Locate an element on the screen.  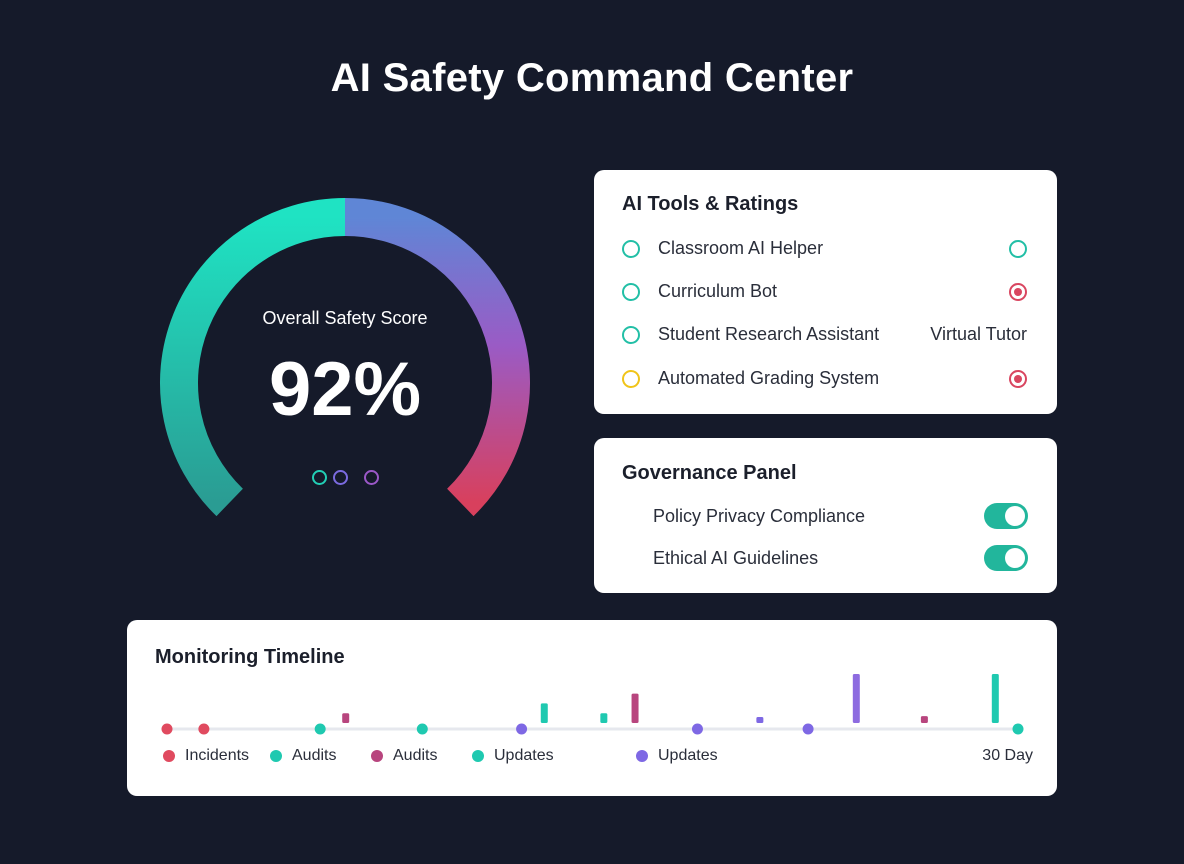
gauge-ring is located at coordinates (345, 357).